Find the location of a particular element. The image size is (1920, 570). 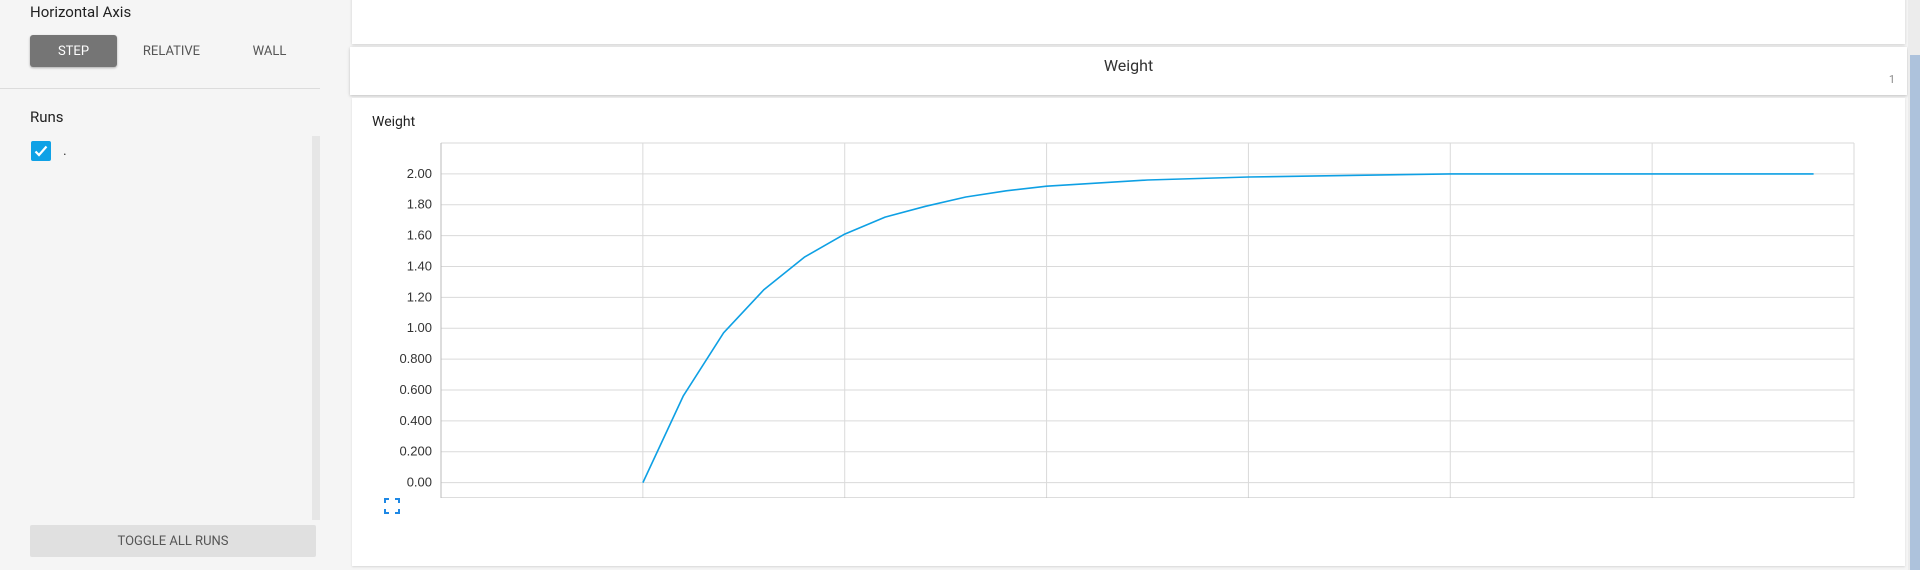

run-label: . is located at coordinates (65, 151).